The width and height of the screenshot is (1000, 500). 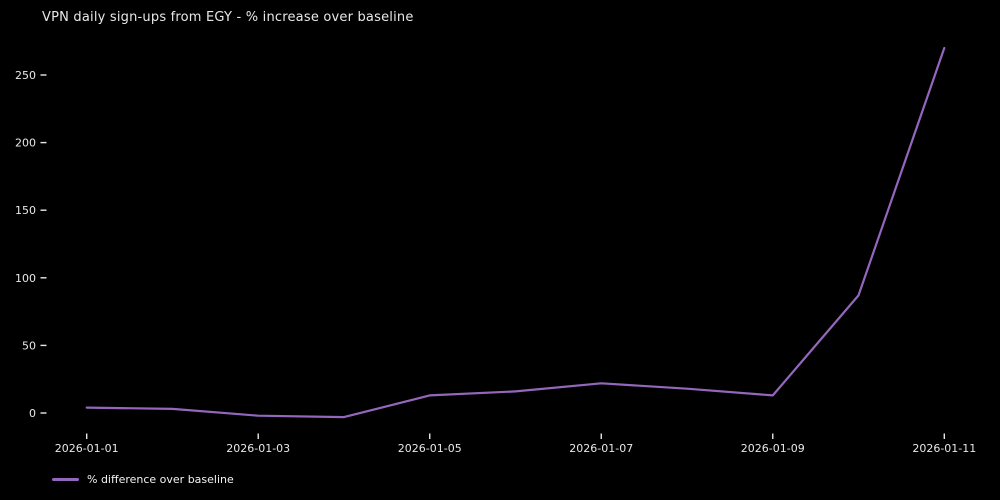 I want to click on legend-label: % difference over baseline, so click(x=160, y=479).